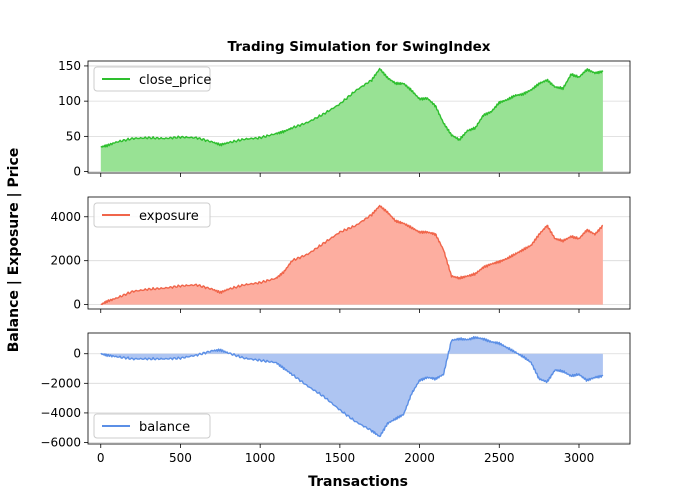 Image resolution: width=700 pixels, height=500 pixels. I want to click on exposure-line, so click(352, 255).